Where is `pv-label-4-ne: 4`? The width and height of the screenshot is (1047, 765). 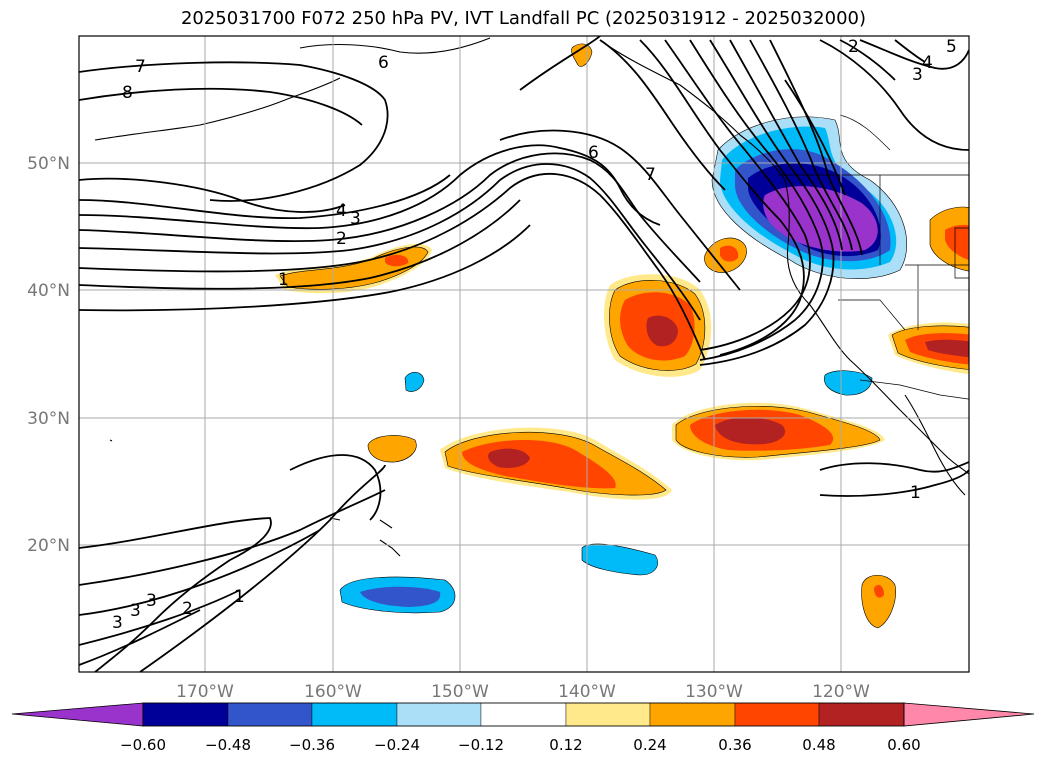 pv-label-4-ne: 4 is located at coordinates (927, 63).